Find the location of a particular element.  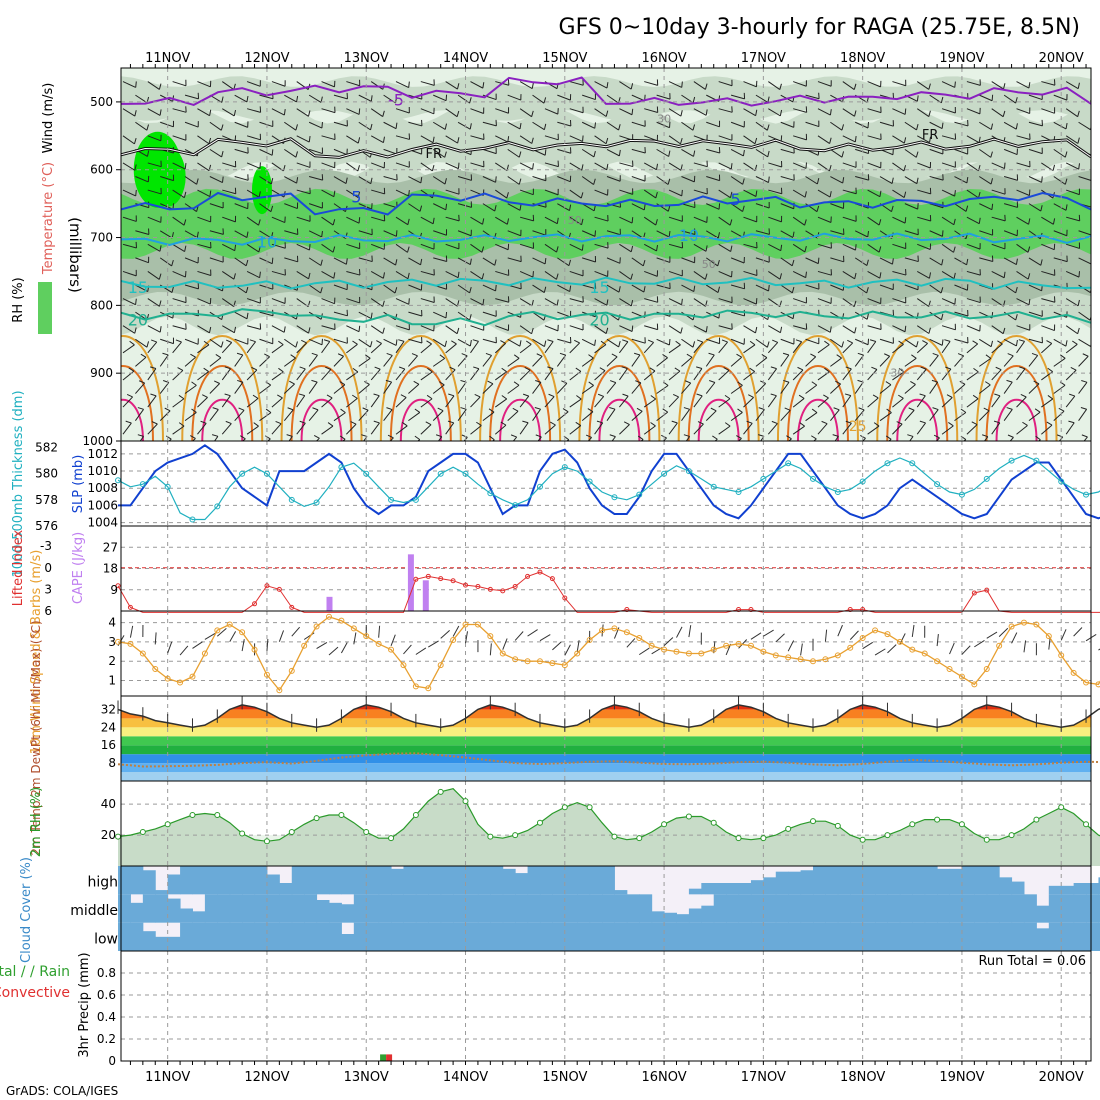

run-total-label: Run Total = 0.06 is located at coordinates (1032, 961).